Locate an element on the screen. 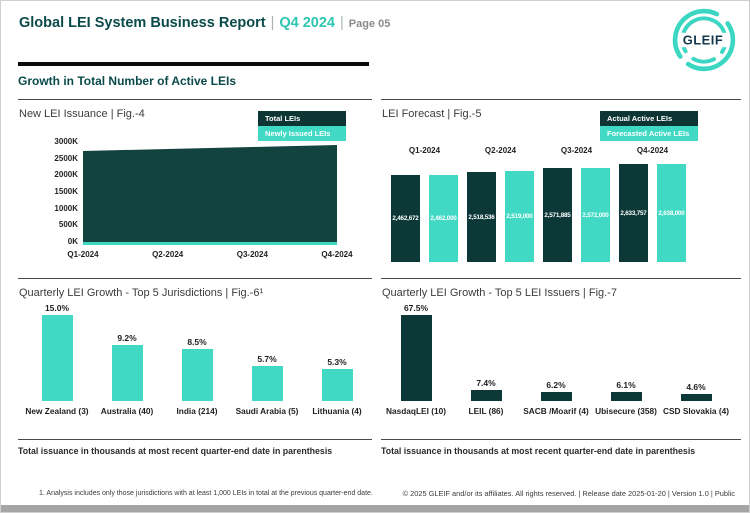 Image resolution: width=750 pixels, height=513 pixels. bar-value-label: 5.7% is located at coordinates (267, 359).